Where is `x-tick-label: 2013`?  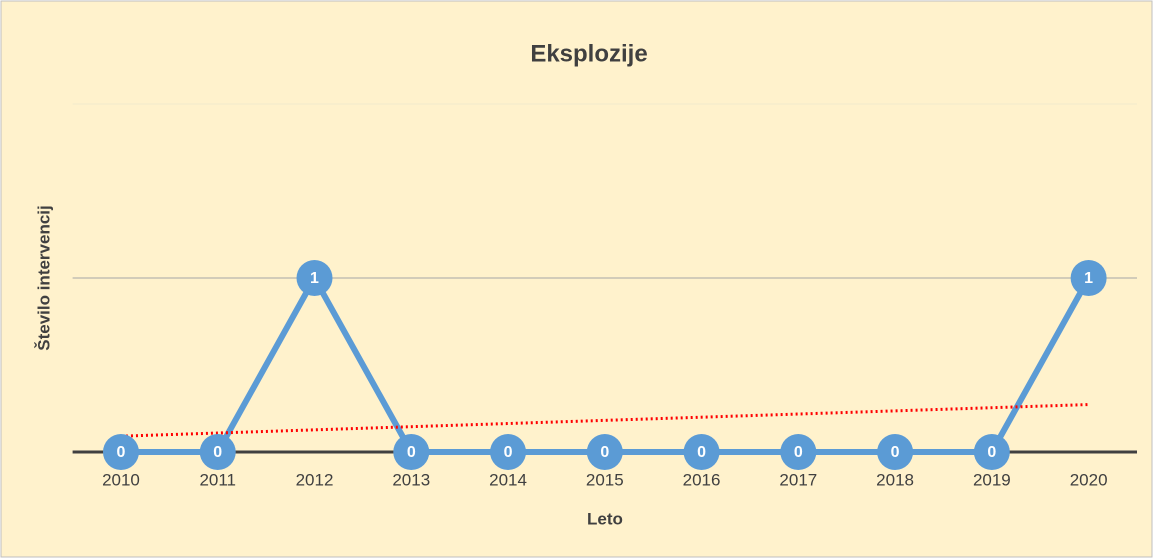 x-tick-label: 2013 is located at coordinates (411, 479).